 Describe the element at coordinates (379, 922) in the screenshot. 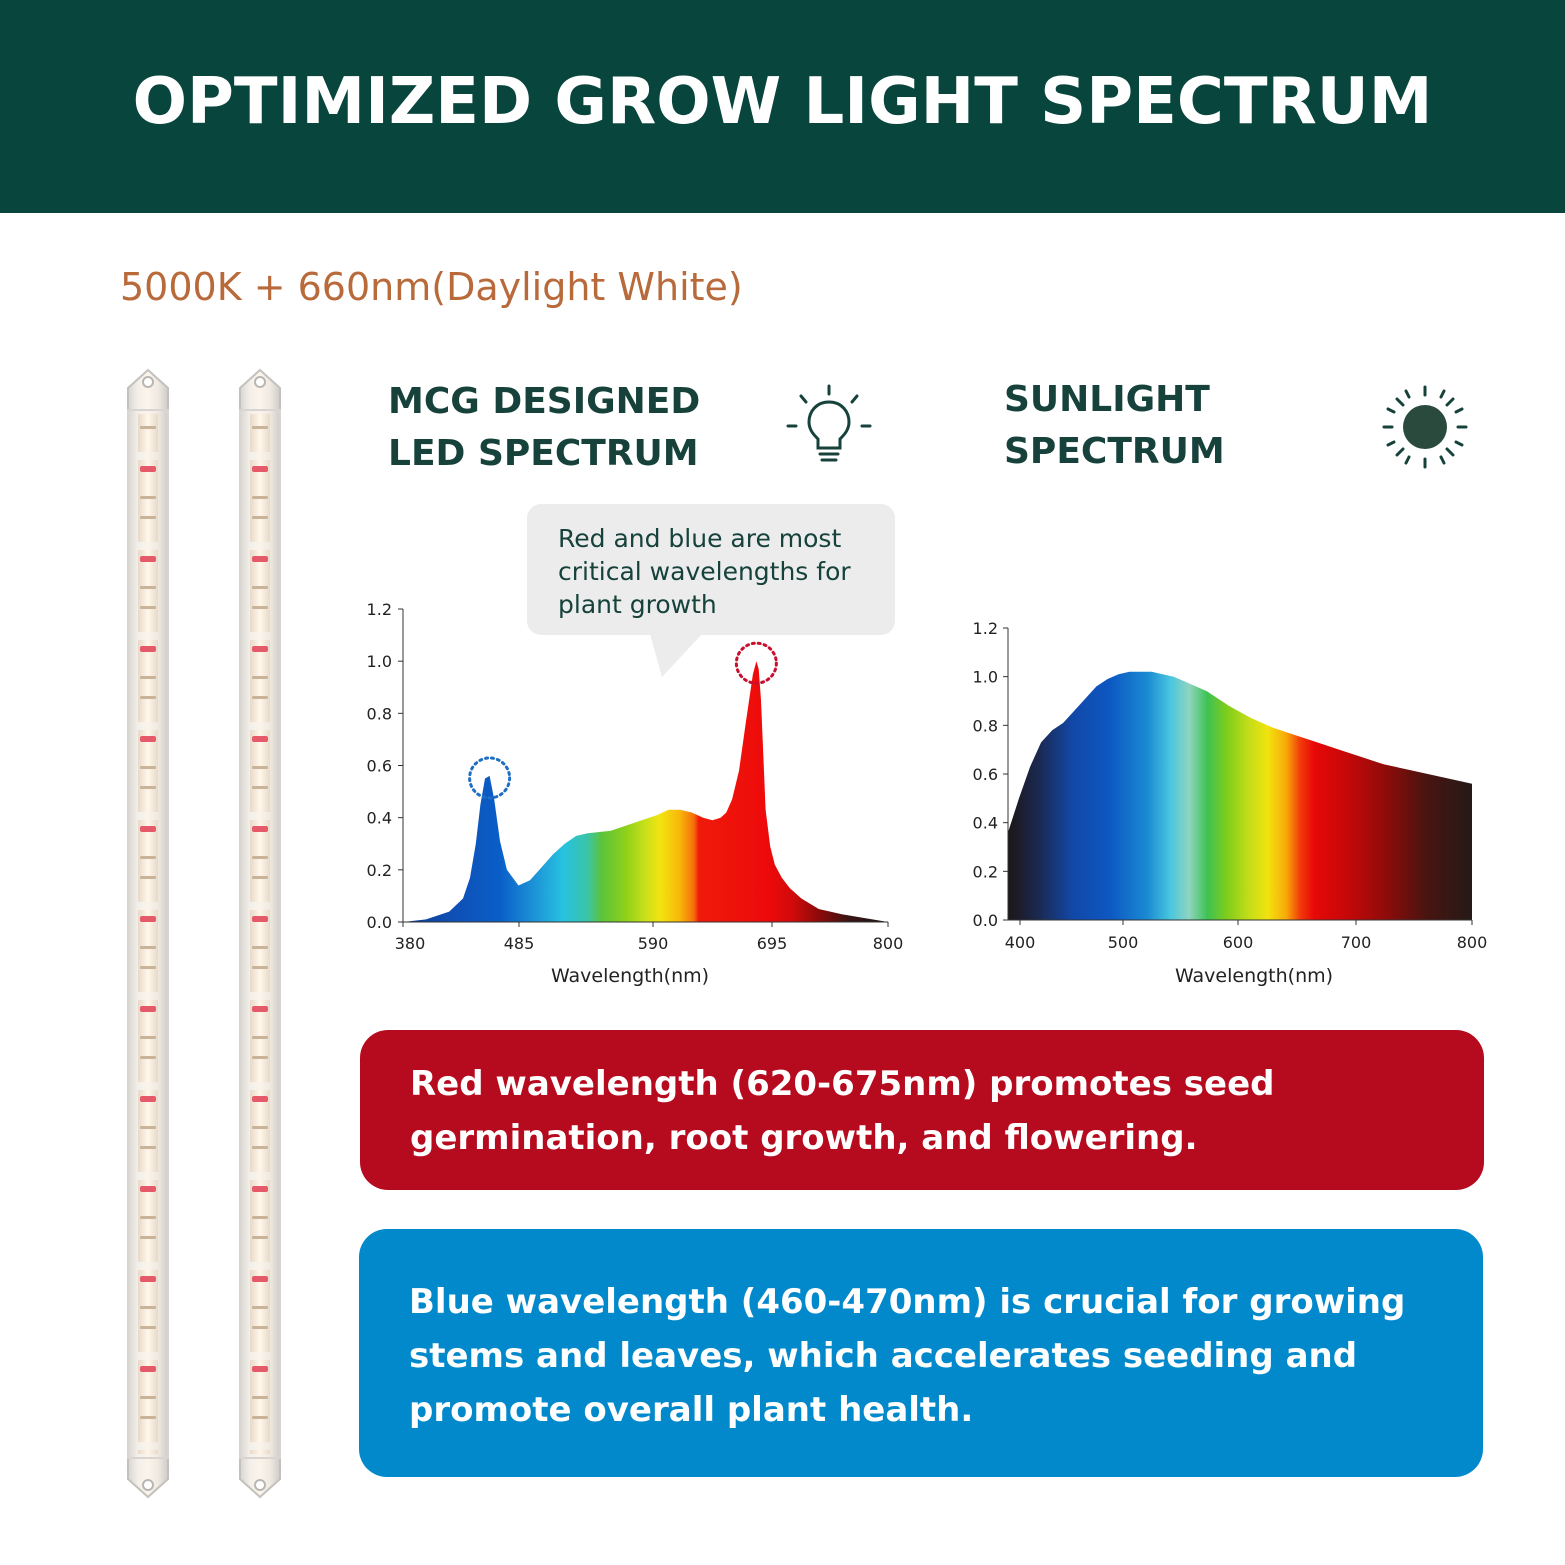

I see `led-y-tick-label: 0.0` at that location.